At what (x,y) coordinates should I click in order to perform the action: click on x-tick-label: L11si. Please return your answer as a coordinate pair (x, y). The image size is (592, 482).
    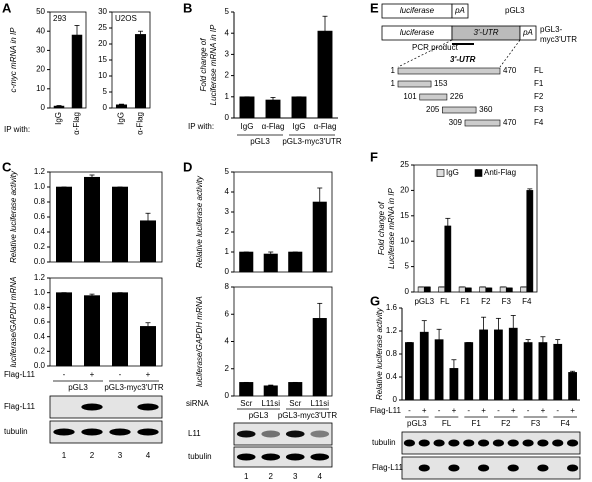
    Looking at the image, I should click on (319, 403).